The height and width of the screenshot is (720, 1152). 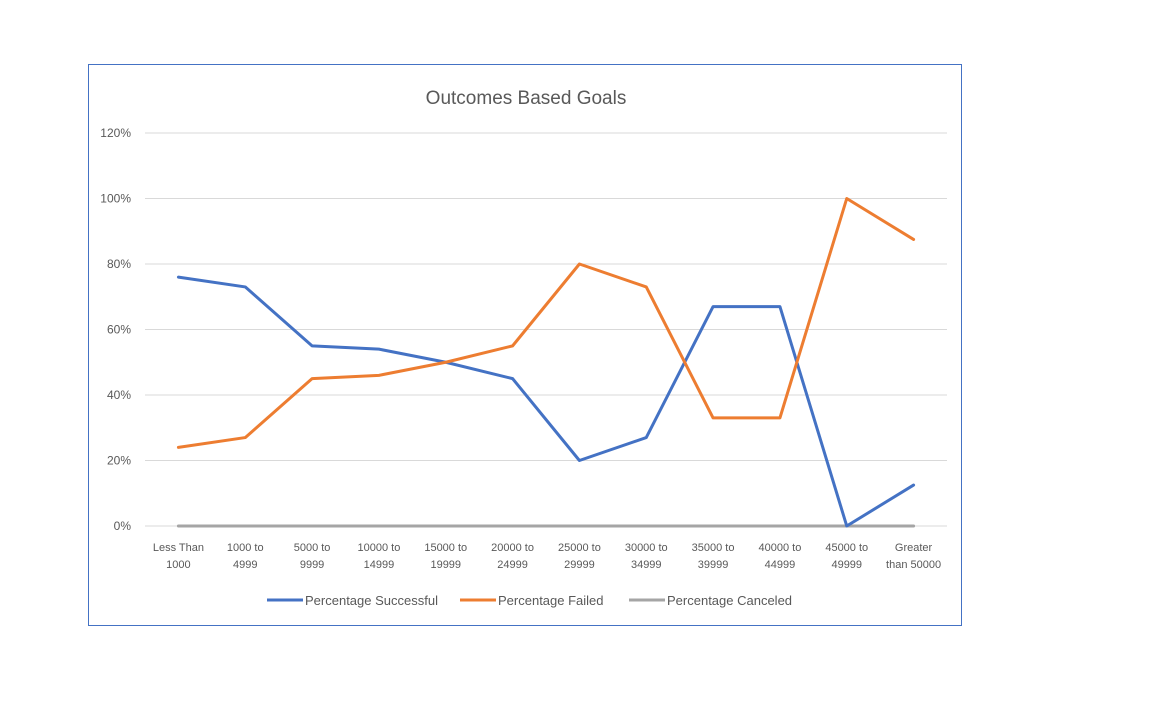 I want to click on x-tick-label: 1000 to 4999, so click(x=245, y=556).